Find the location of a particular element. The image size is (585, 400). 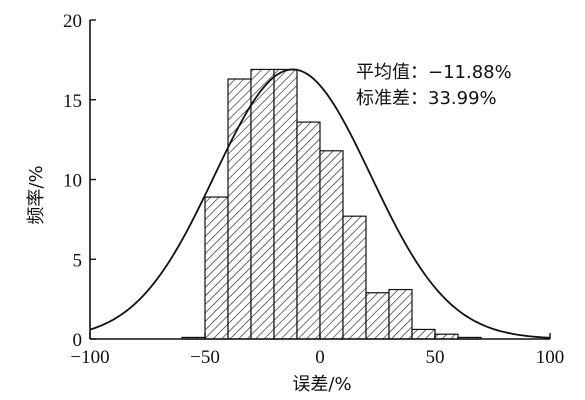

std-annotation: 标准差：33.99% is located at coordinates (426, 98).